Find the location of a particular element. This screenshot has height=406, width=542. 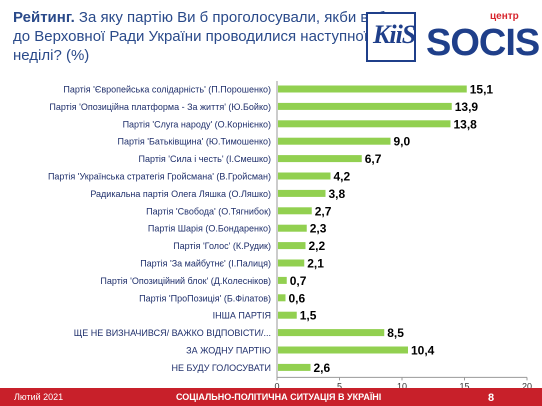

category-label: Партія 'ПроПозиція' (Б.Філатов) is located at coordinates (205, 298).